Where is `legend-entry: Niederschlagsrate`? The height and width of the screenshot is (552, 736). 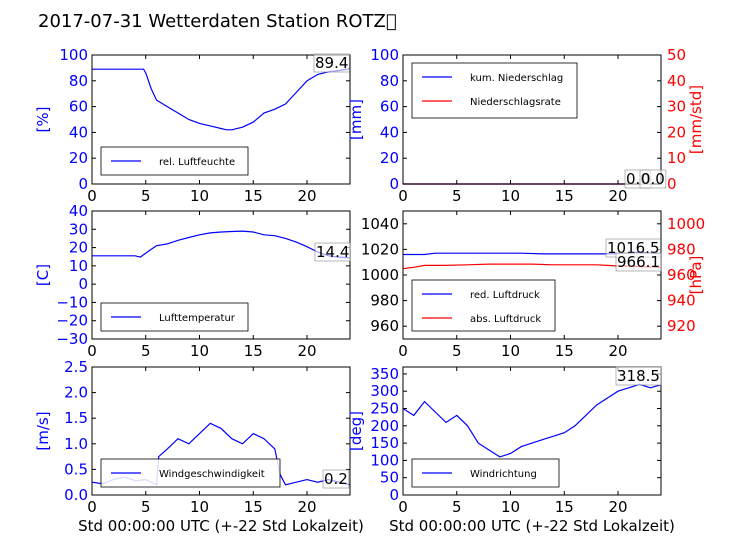
legend-entry: Niederschlagsrate is located at coordinates (515, 102).